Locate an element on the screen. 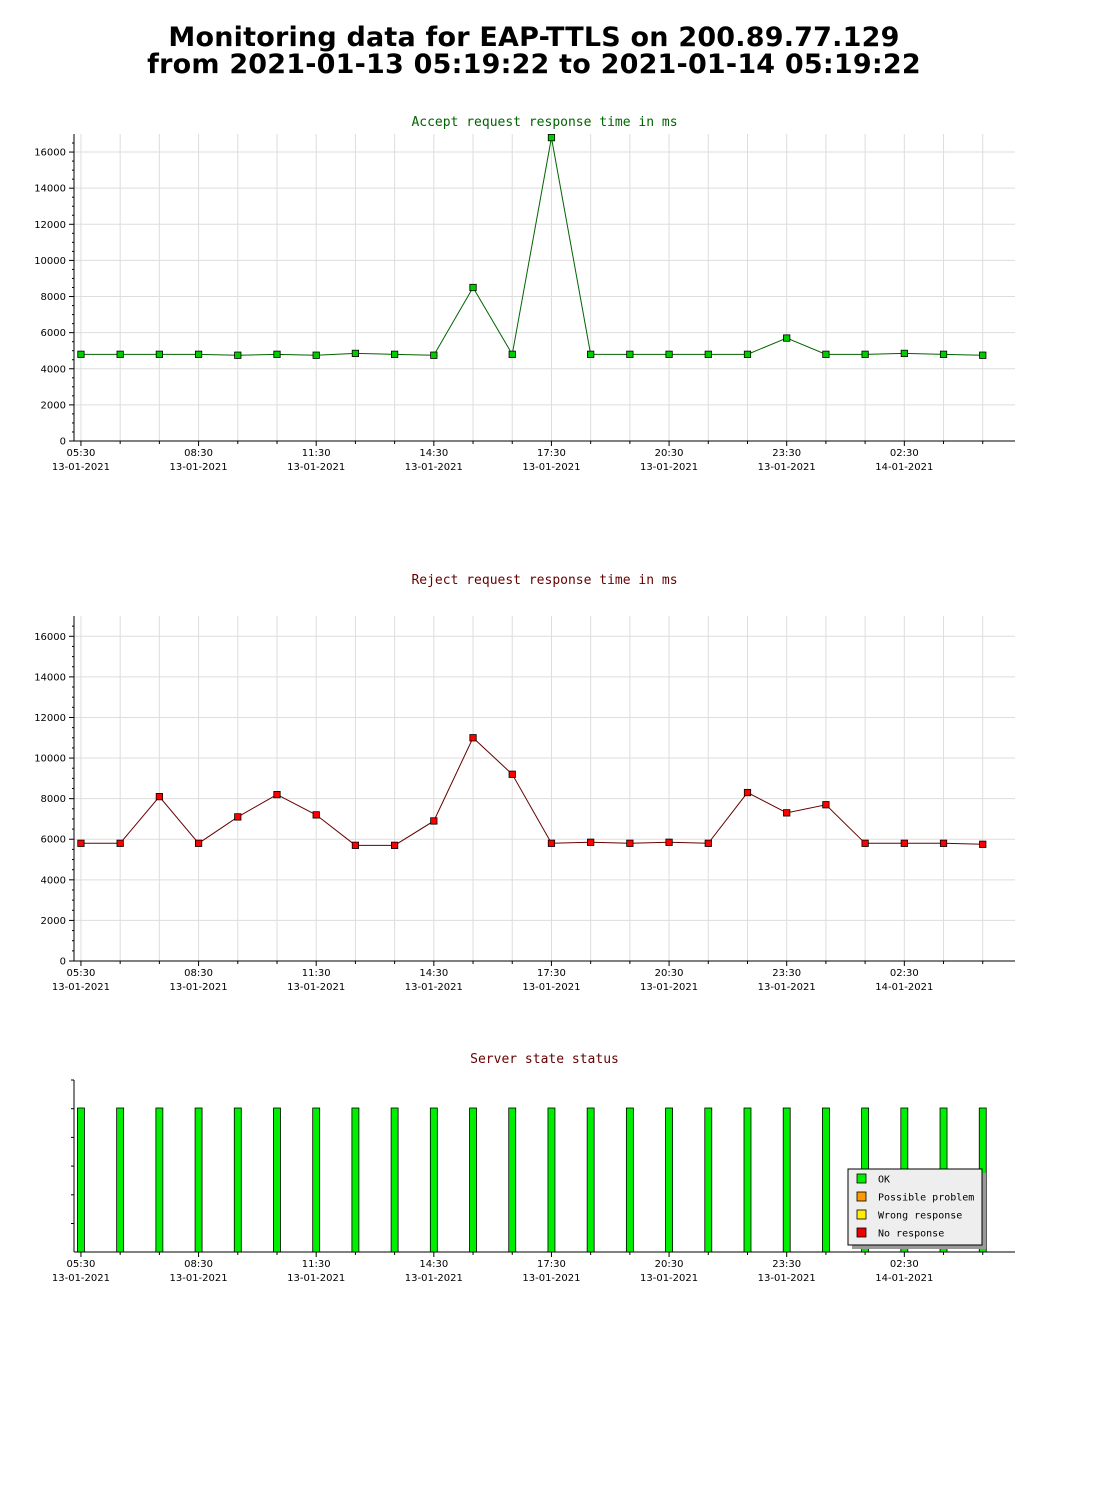 The height and width of the screenshot is (1500, 1100). chart2-y-label: 2000 is located at coordinates (53, 921).